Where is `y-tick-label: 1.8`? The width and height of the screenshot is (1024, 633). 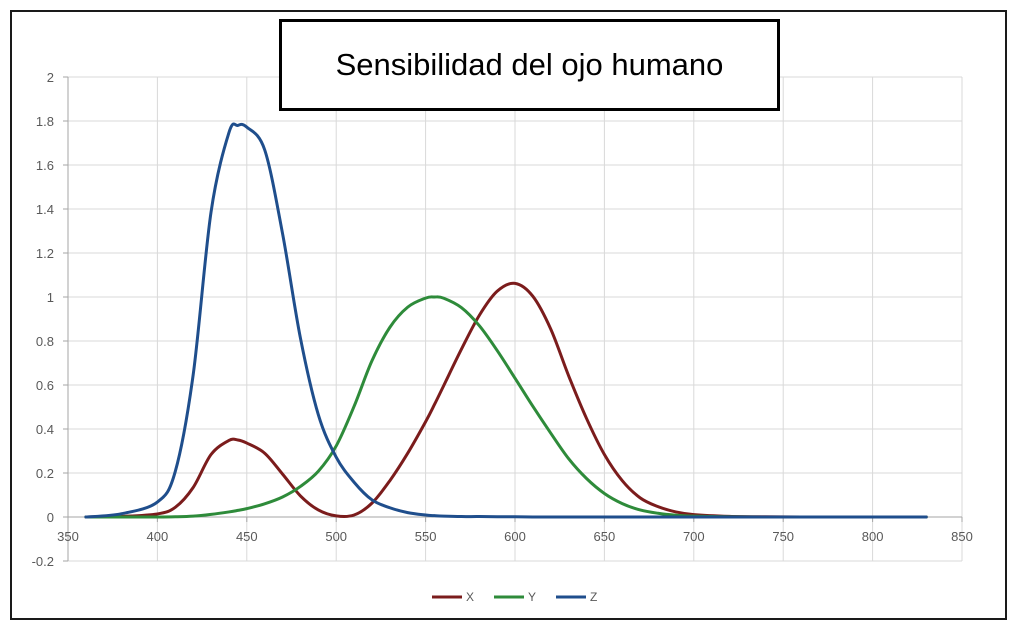
y-tick-label: 1.8 is located at coordinates (45, 121).